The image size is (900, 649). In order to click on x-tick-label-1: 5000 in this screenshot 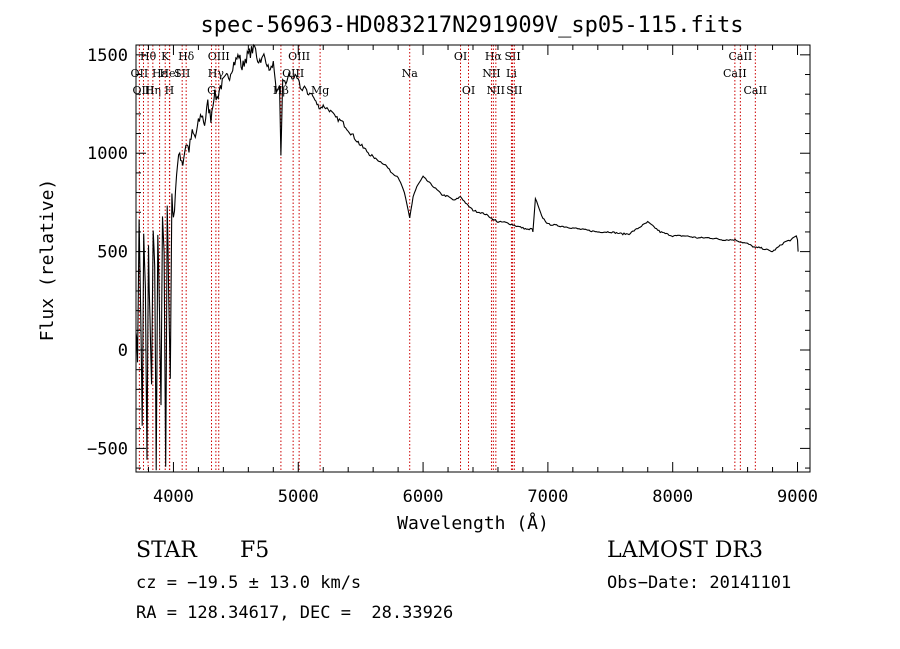, I will do `click(298, 497)`.